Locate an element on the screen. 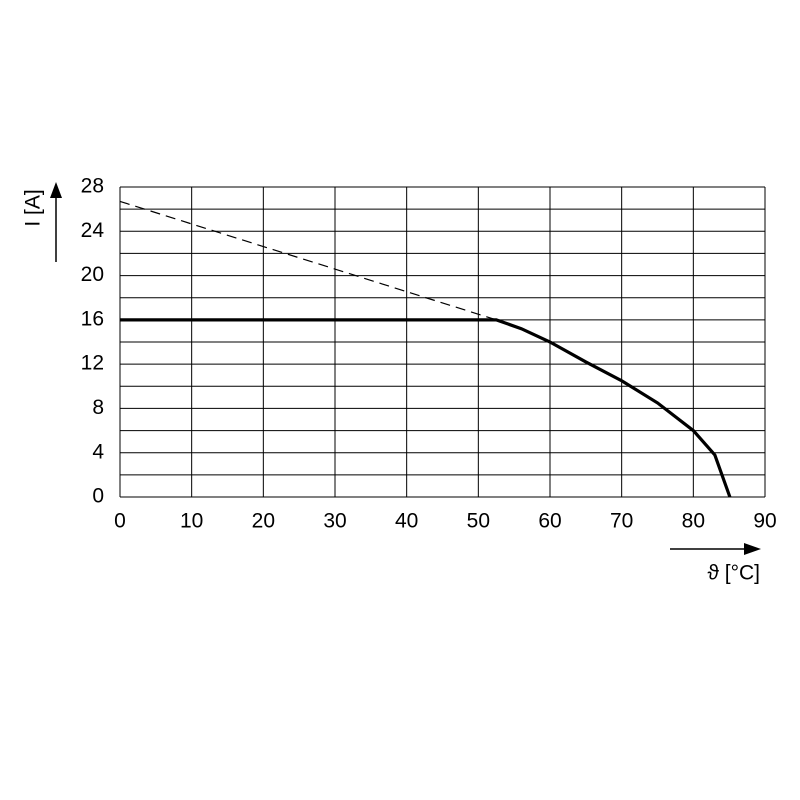  x-tick-label: 0 is located at coordinates (120, 521).